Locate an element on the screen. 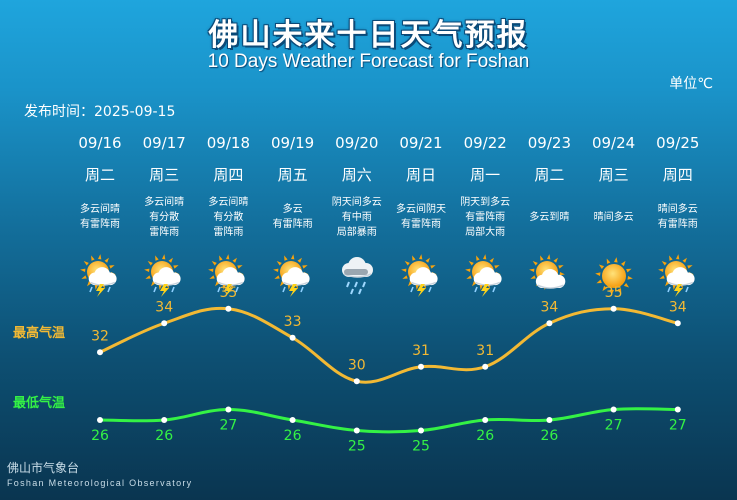 This screenshot has width=737, height=500. day-date: 09/24 is located at coordinates (613, 143).